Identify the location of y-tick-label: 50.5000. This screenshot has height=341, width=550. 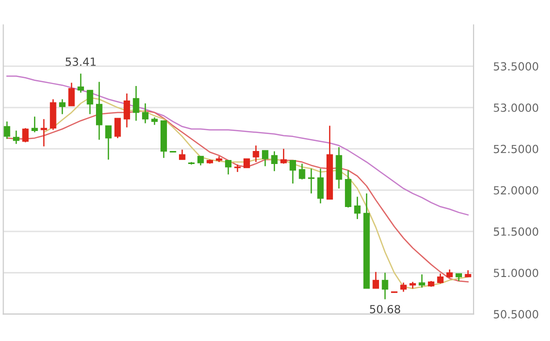
(516, 314).